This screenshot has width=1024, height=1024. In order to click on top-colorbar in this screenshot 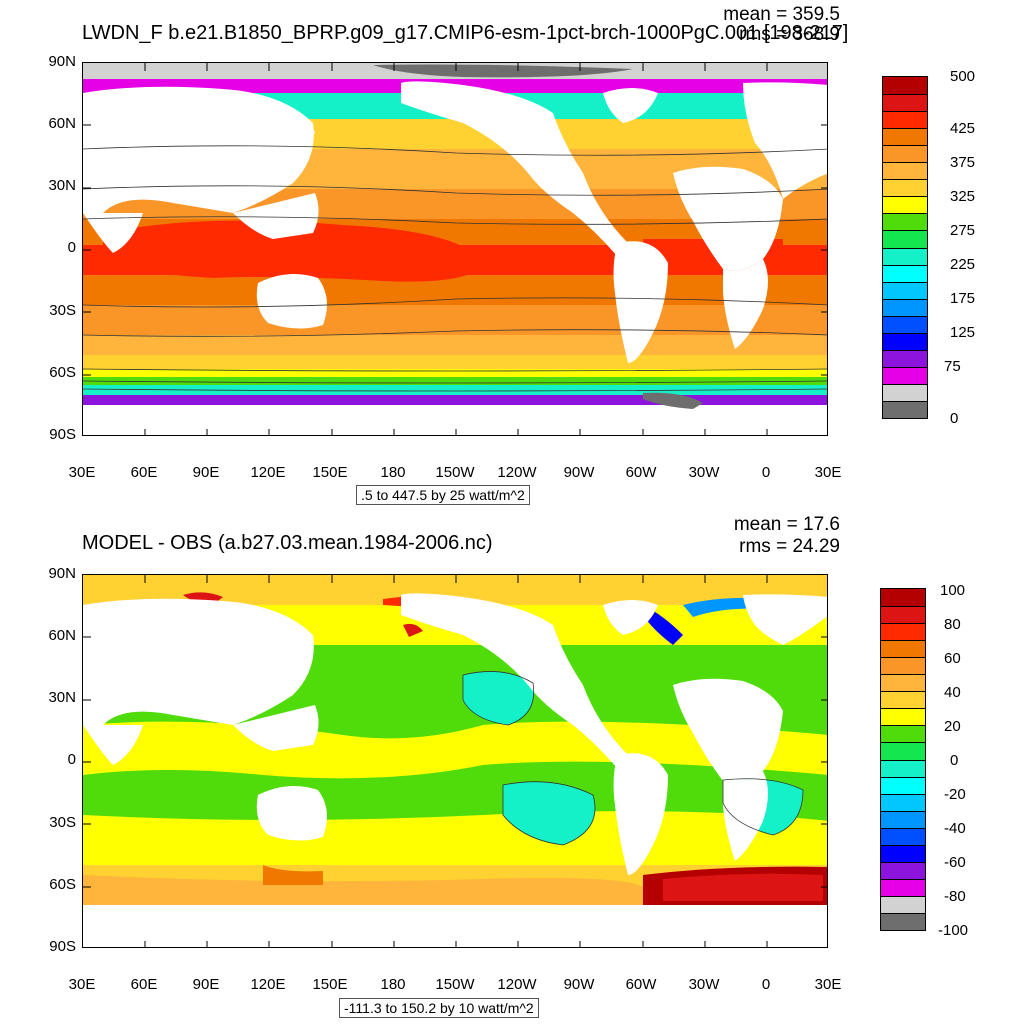, I will do `click(905, 247)`.